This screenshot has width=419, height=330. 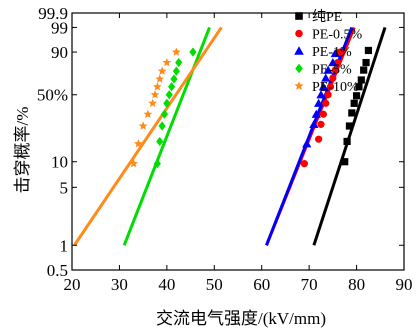 What do you see at coordinates (64, 245) in the screenshot?
I see `y-tick-label: 1` at bounding box center [64, 245].